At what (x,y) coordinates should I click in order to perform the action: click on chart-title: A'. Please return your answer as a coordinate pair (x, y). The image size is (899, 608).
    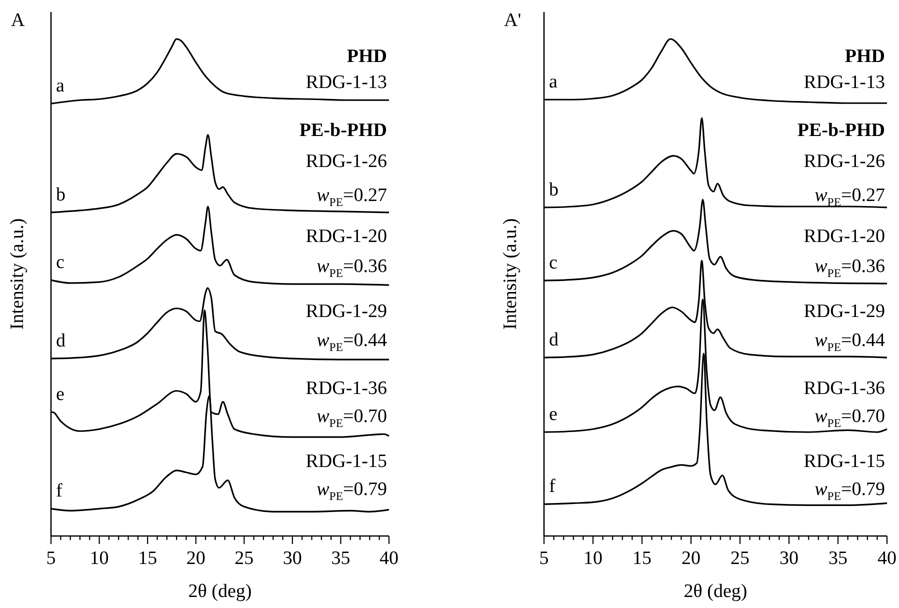
    Looking at the image, I should click on (513, 20).